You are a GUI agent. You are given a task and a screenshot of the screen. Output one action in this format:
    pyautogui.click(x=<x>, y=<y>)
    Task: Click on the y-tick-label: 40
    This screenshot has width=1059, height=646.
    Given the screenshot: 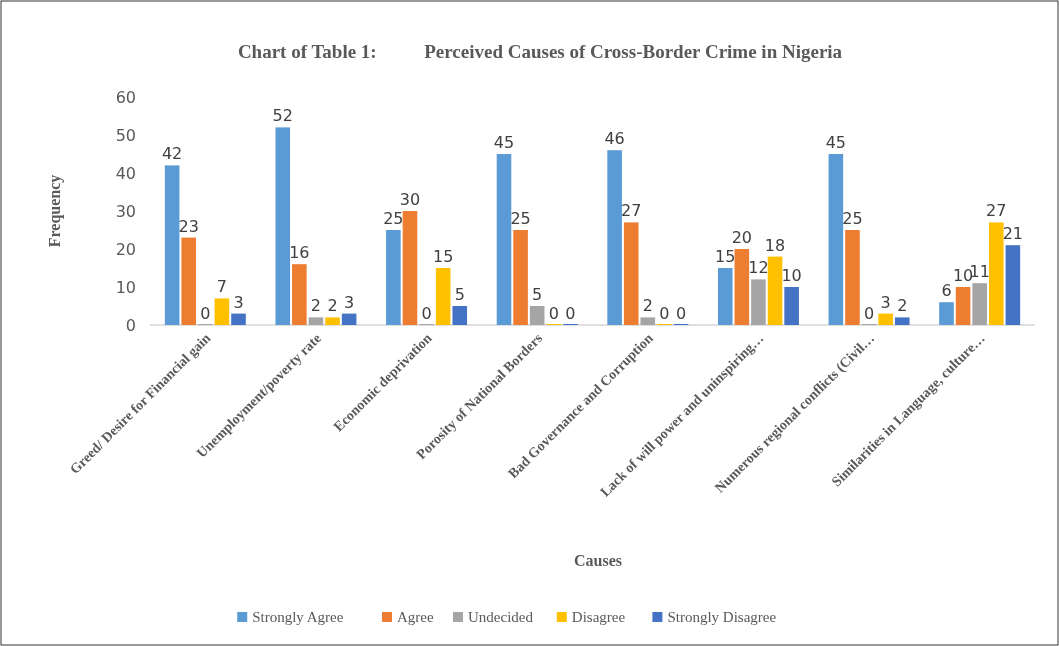 What is the action you would take?
    pyautogui.click(x=125, y=173)
    